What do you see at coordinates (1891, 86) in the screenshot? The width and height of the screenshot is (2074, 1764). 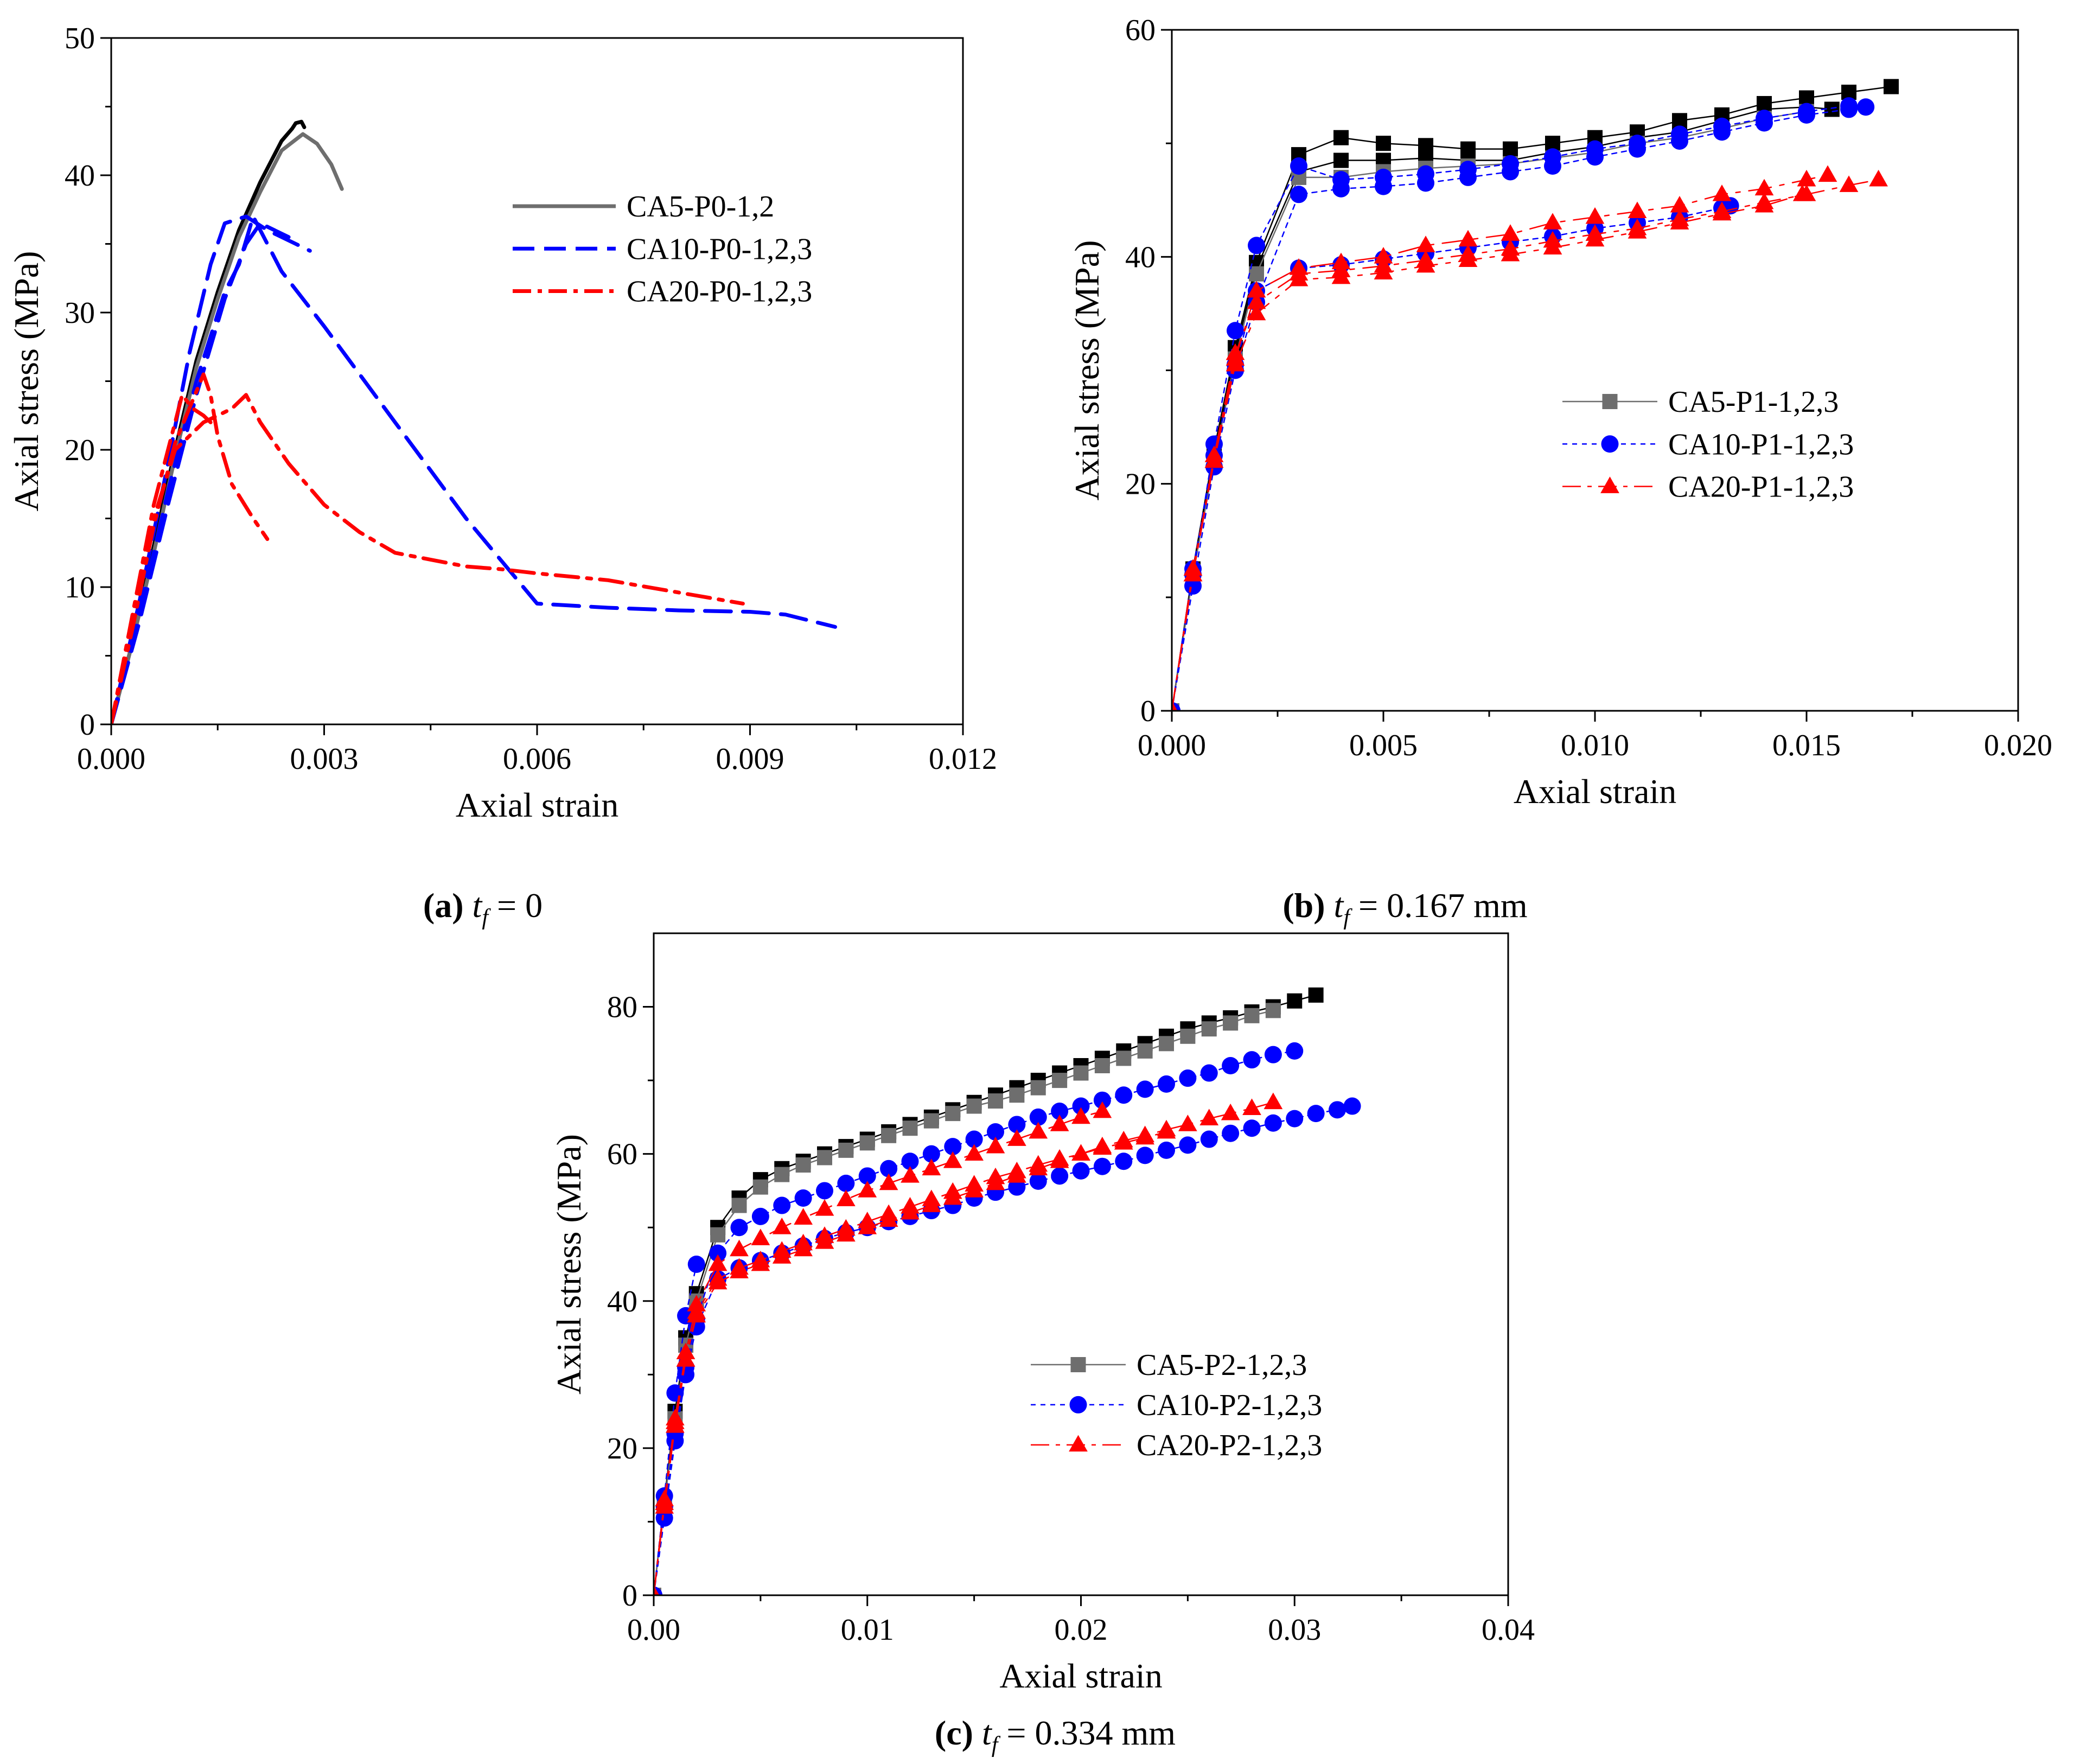 I see `panel-b-series-0-point-19-square` at bounding box center [1891, 86].